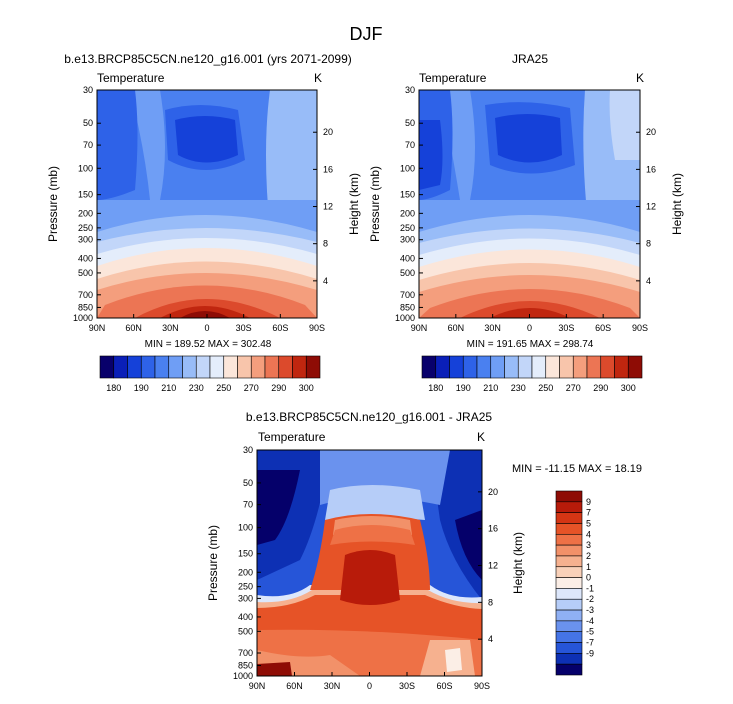 The height and width of the screenshot is (704, 733). What do you see at coordinates (590, 653) in the screenshot?
I see `colorbar-label: -9` at bounding box center [590, 653].